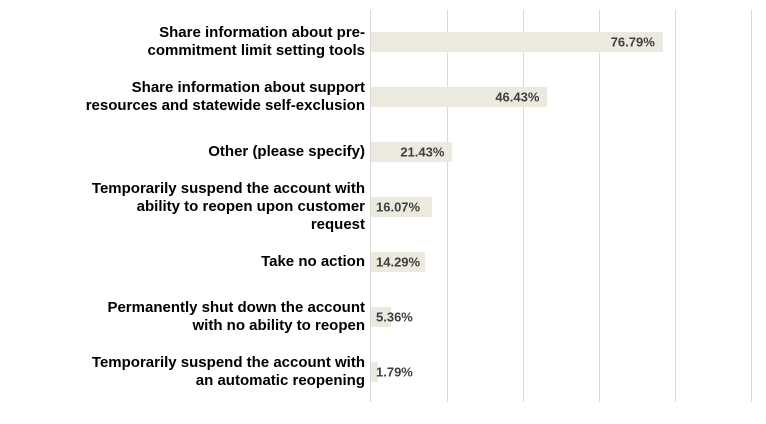 The height and width of the screenshot is (424, 766). I want to click on gridline-80-percent, so click(675, 206).